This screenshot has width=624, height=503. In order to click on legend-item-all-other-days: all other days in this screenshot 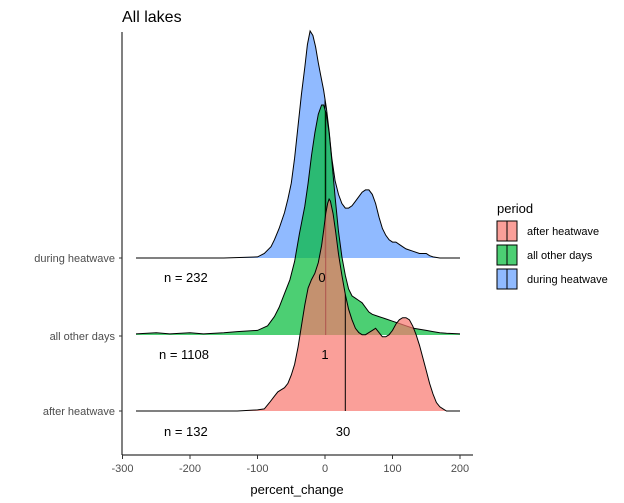, I will do `click(544, 255)`.